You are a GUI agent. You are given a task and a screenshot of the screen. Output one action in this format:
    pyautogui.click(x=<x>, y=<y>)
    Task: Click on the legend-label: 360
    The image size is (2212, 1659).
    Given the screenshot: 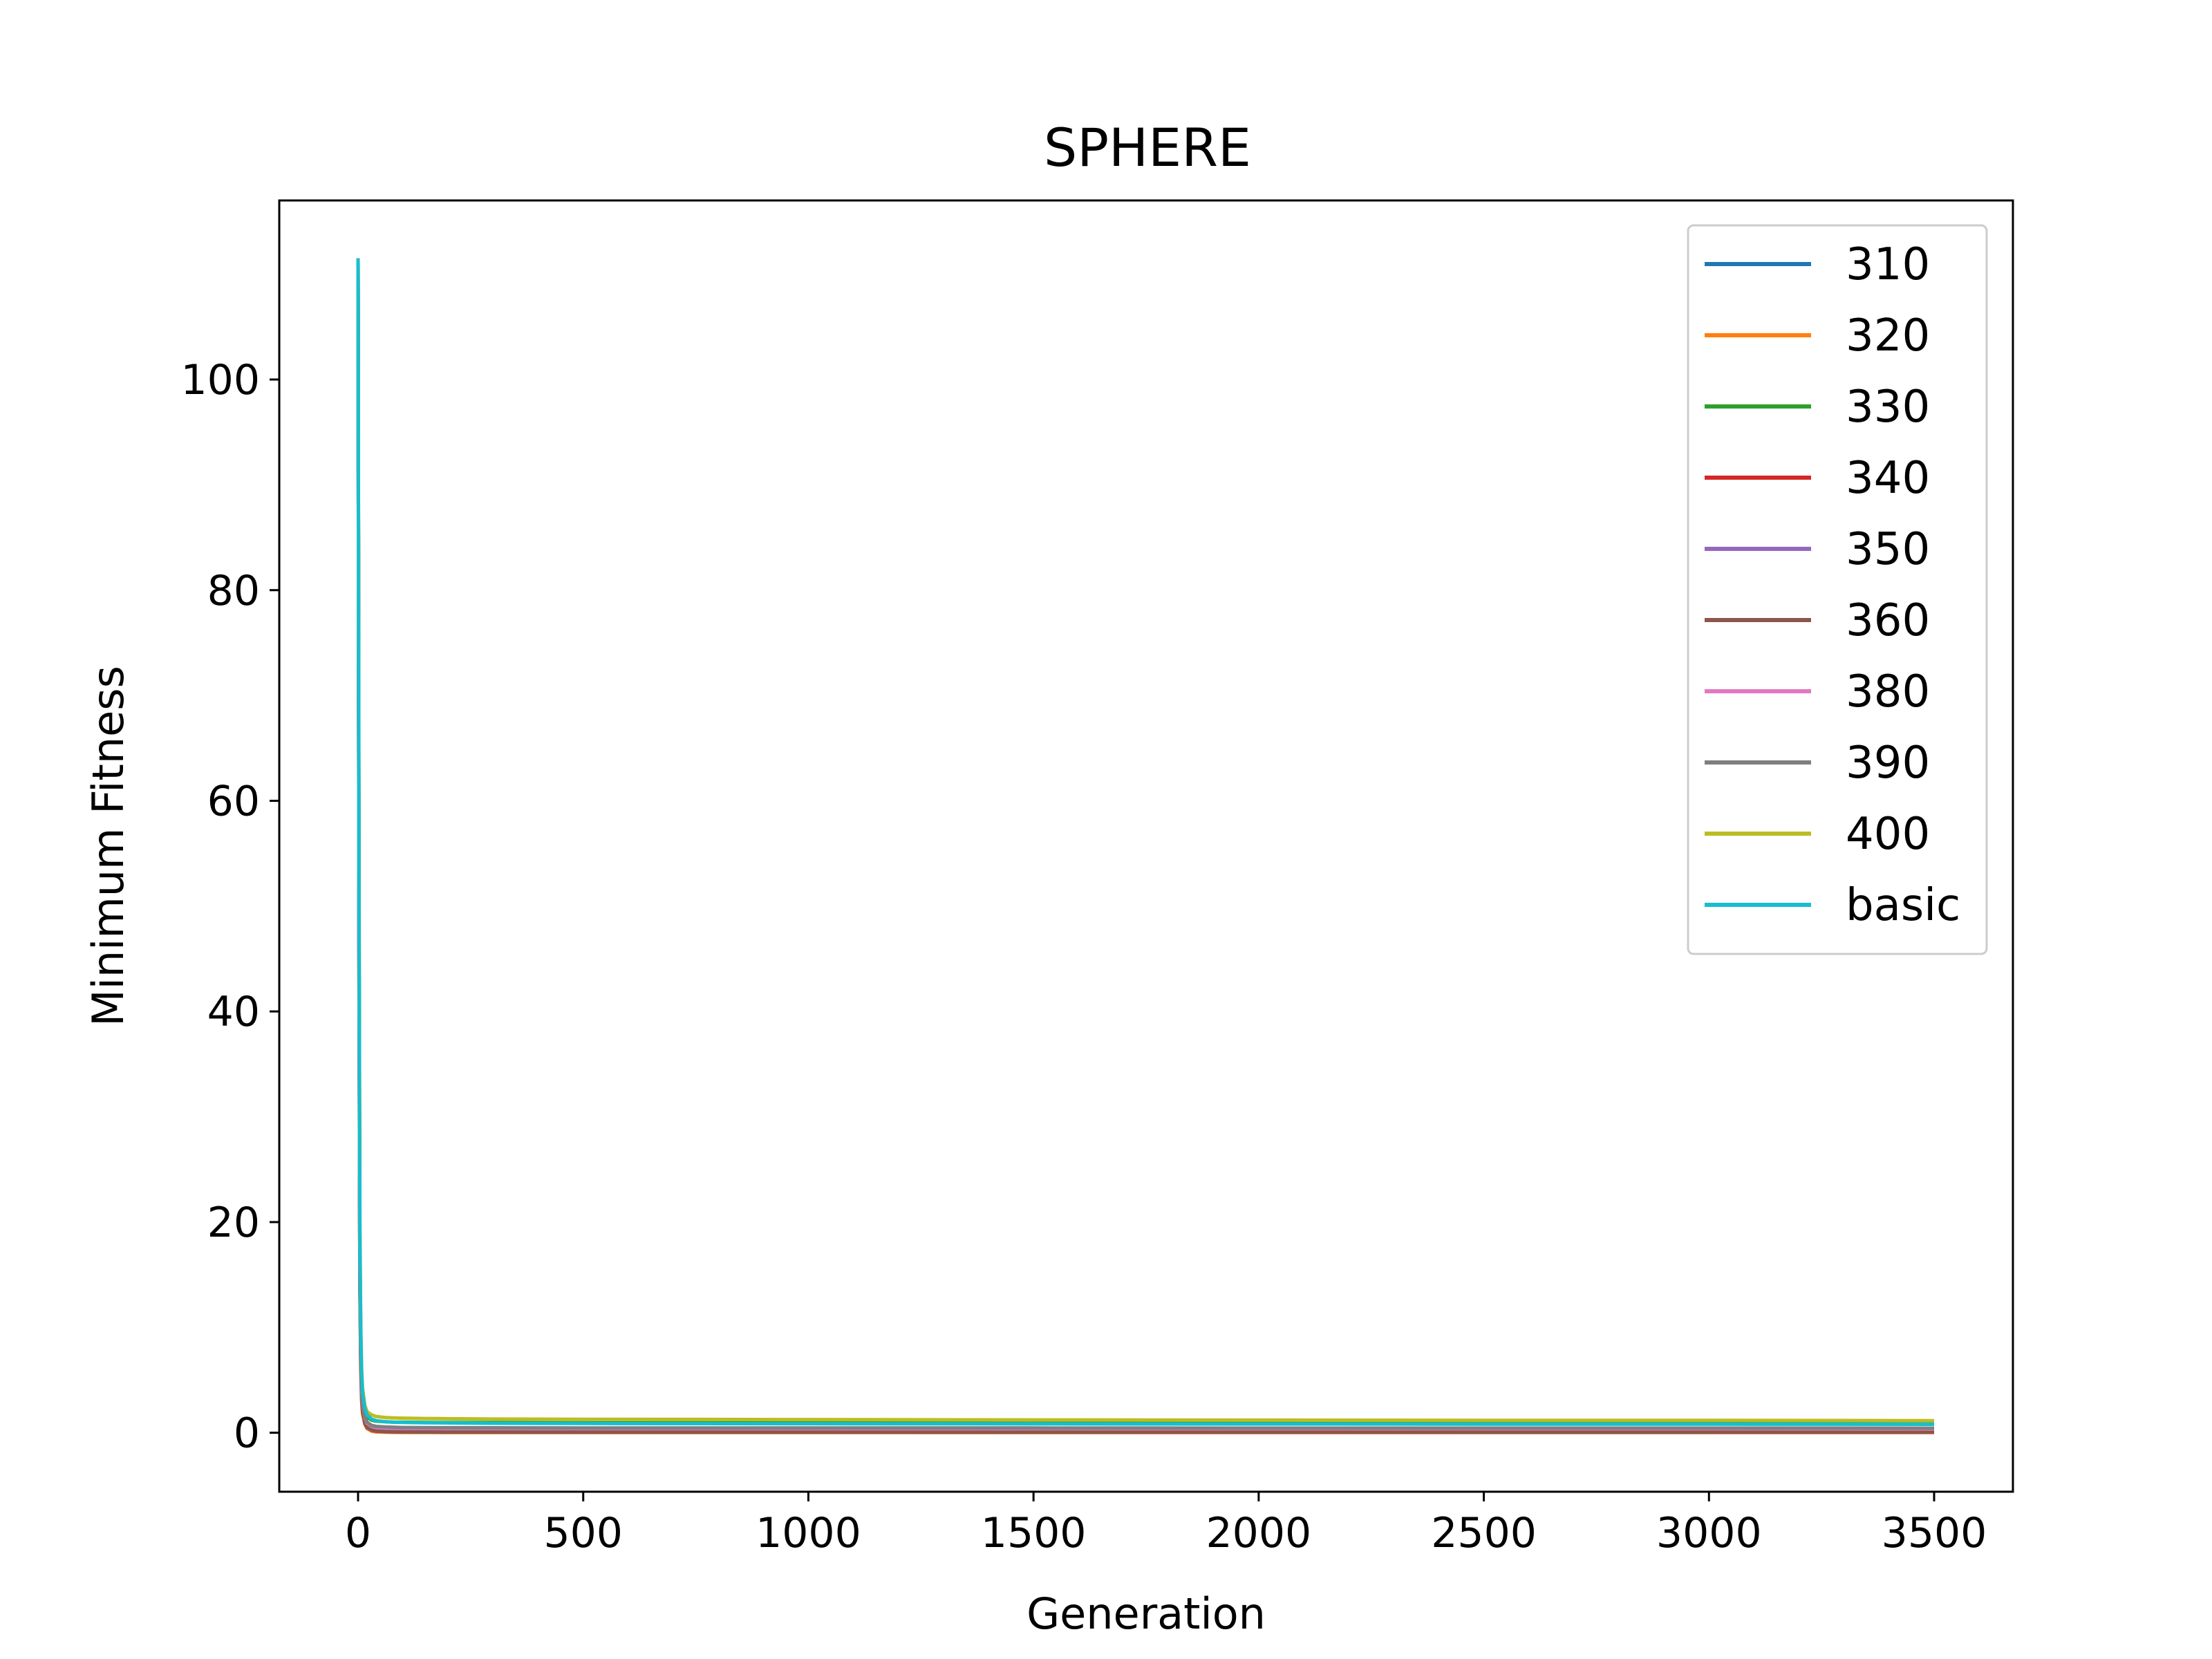 What is the action you would take?
    pyautogui.click(x=1888, y=620)
    